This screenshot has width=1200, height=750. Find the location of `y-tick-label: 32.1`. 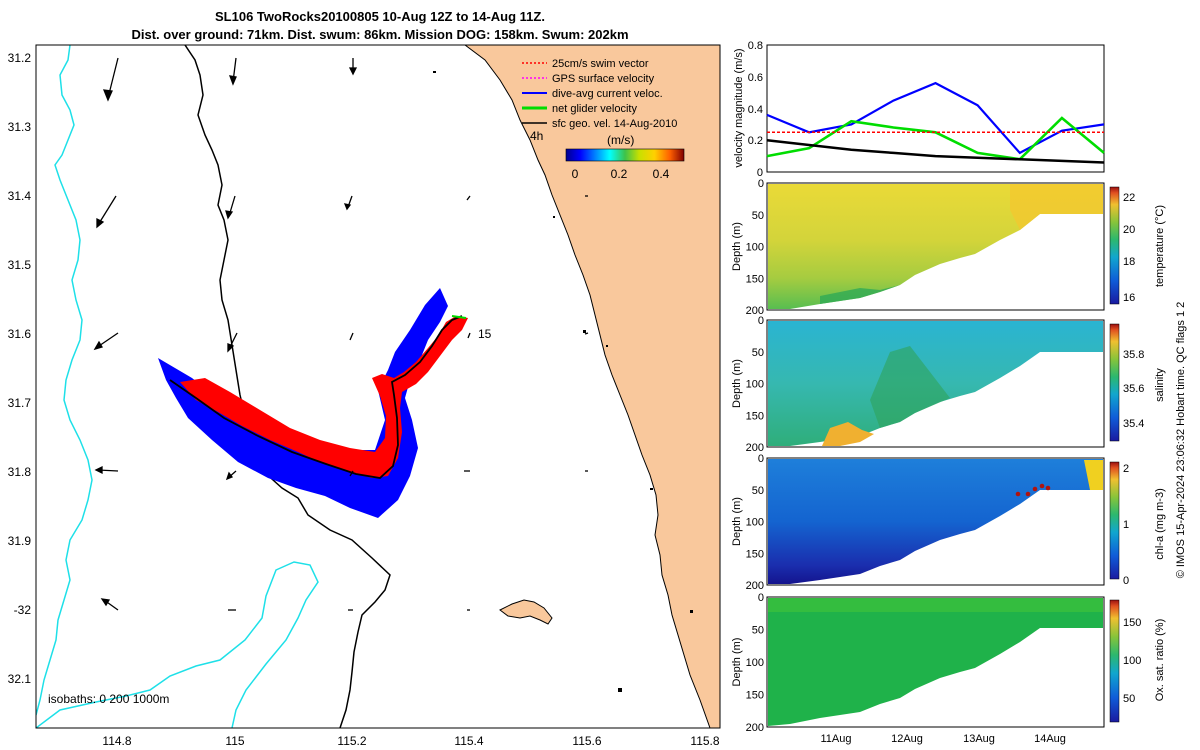

y-tick-label: 32.1 is located at coordinates (20, 679).